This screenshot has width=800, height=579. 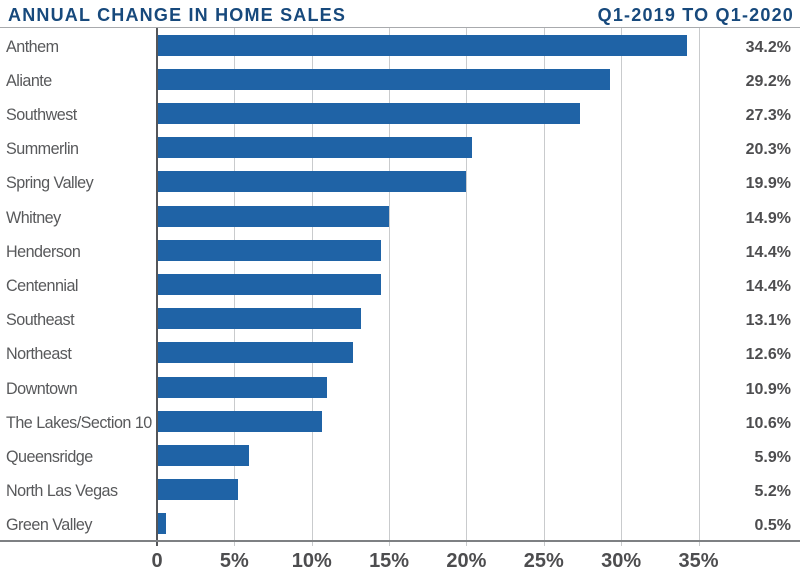 What do you see at coordinates (400, 250) in the screenshot?
I see `bar-row: Henderson 14.4%` at bounding box center [400, 250].